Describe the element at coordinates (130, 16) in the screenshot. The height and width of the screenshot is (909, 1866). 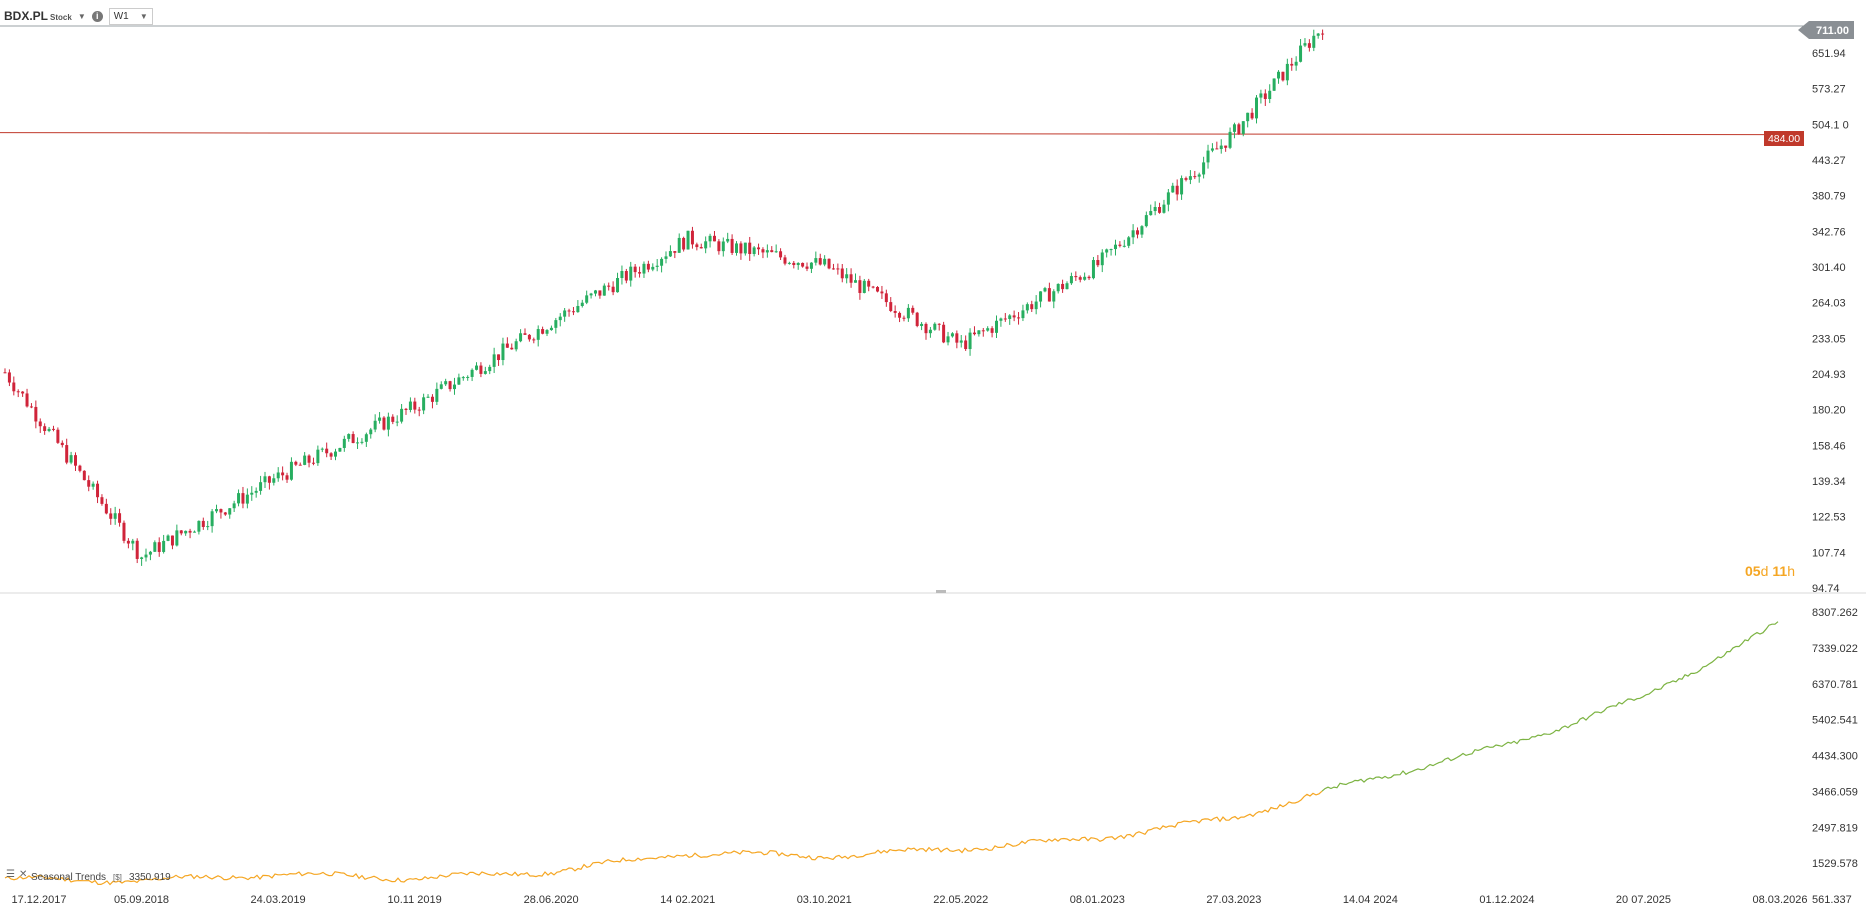
I see `timeframe-select: W1 ▼` at that location.